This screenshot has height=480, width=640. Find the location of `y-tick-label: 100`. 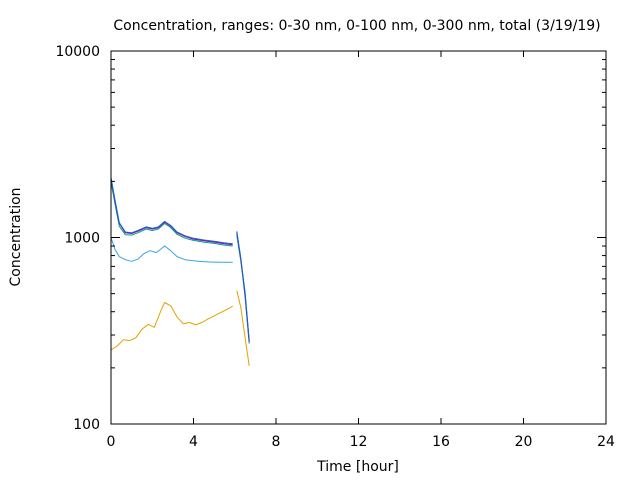

y-tick-label: 100 is located at coordinates (86, 425).